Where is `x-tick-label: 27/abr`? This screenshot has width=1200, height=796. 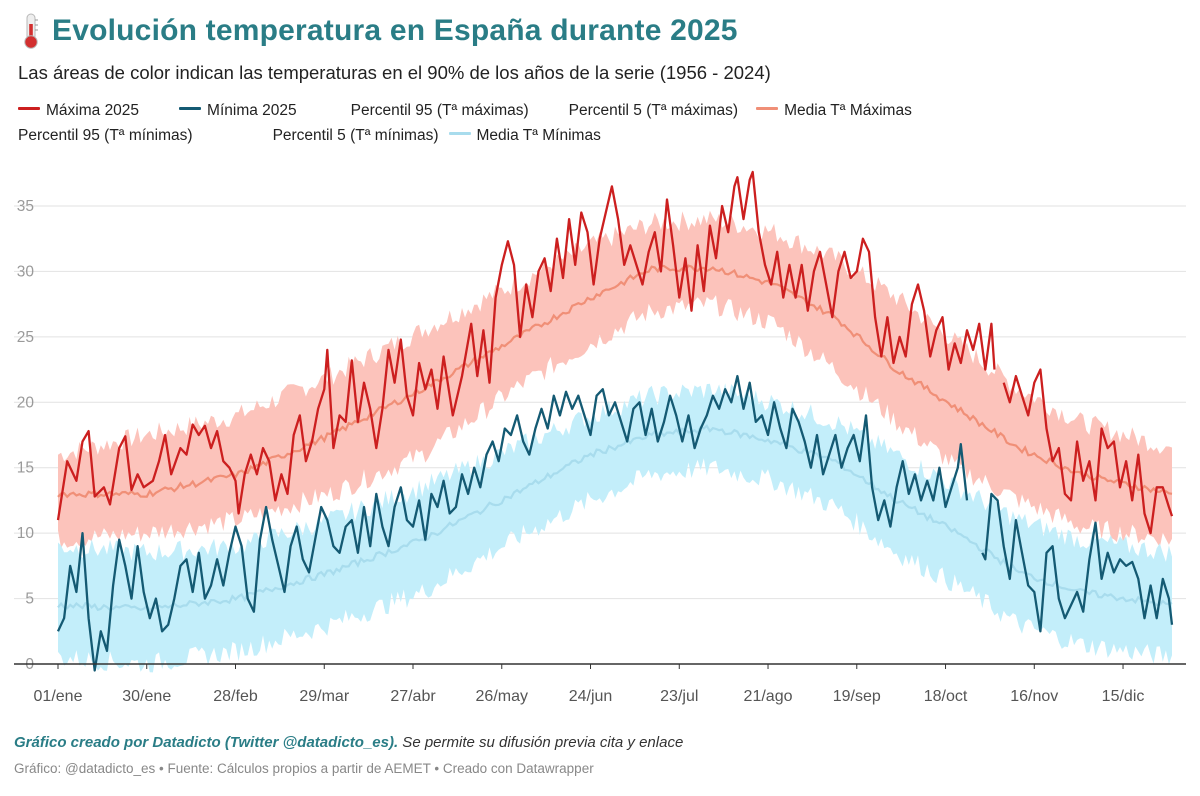 x-tick-label: 27/abr is located at coordinates (413, 696).